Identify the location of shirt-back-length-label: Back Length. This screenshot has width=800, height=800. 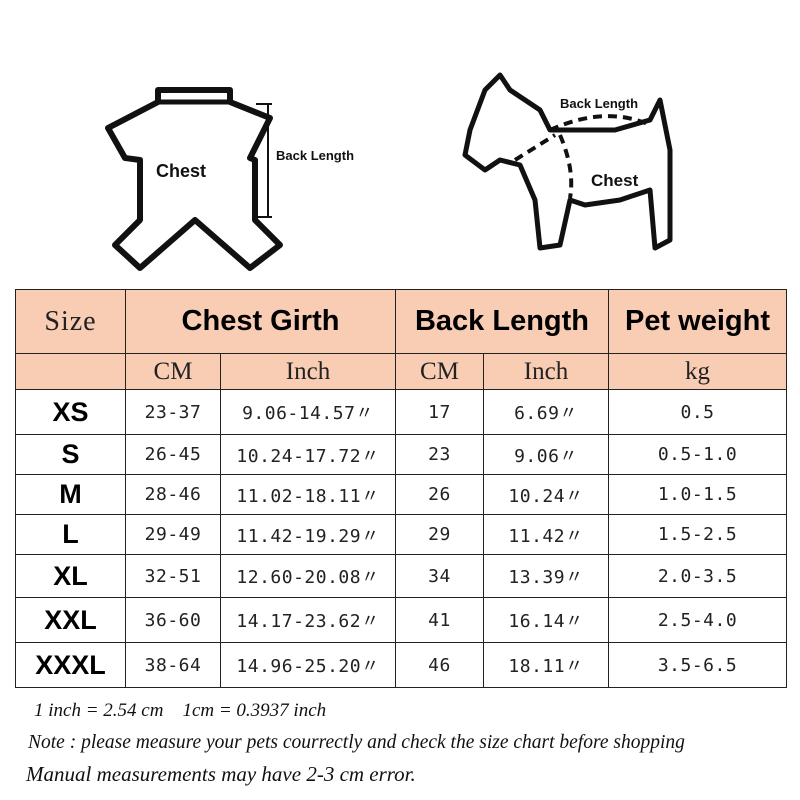
(315, 155).